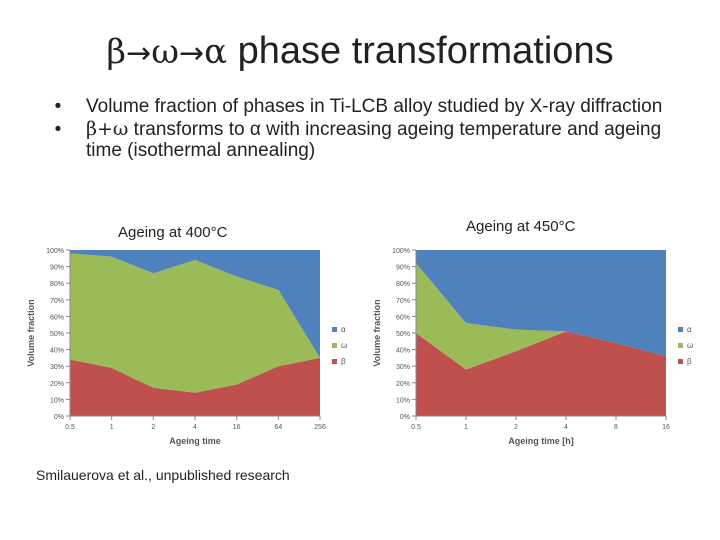  Describe the element at coordinates (195, 441) in the screenshot. I see `x-axis-label: Ageing time` at that location.